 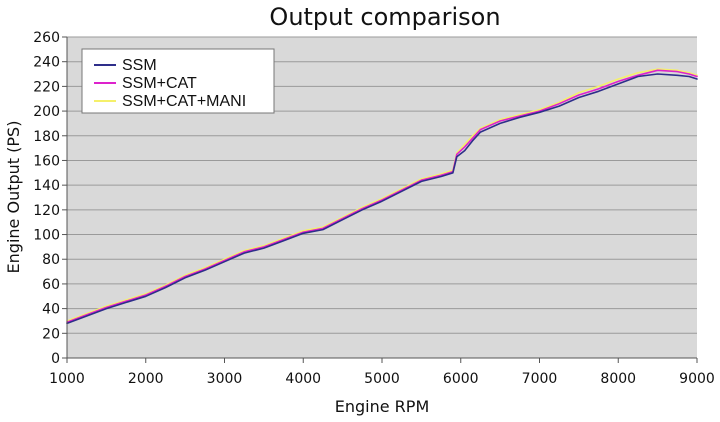 What do you see at coordinates (46, 112) in the screenshot?
I see `y-tick-label-200: 200` at bounding box center [46, 112].